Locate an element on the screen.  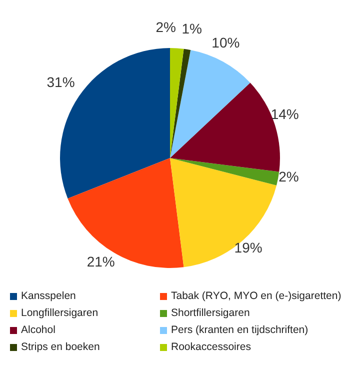
legend-label: Rookaccessoires is located at coordinates (211, 347).